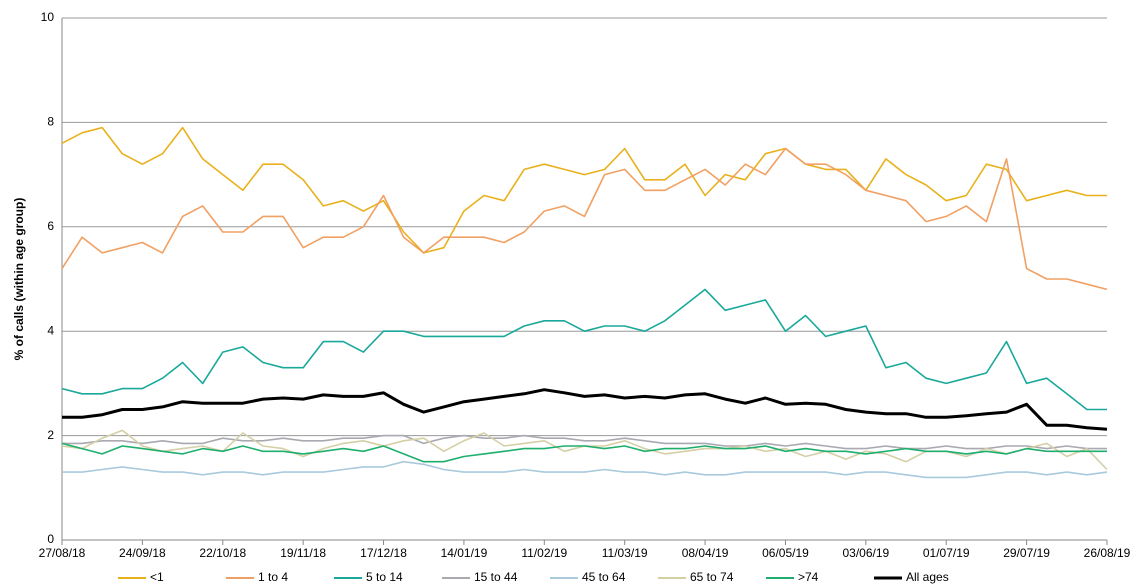 The height and width of the screenshot is (587, 1136). What do you see at coordinates (222, 553) in the screenshot?
I see `x-tick-label: 22/10/18` at bounding box center [222, 553].